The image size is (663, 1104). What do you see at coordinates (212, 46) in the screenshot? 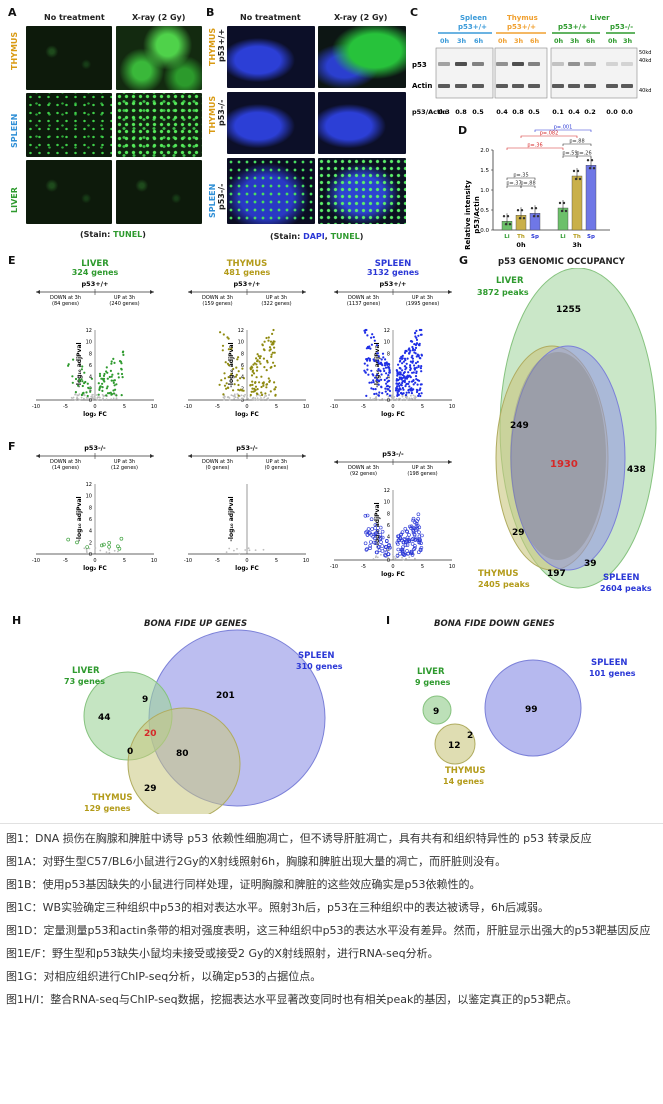
I see `panel-b-row1-tissue: THYMUS` at bounding box center [212, 46].